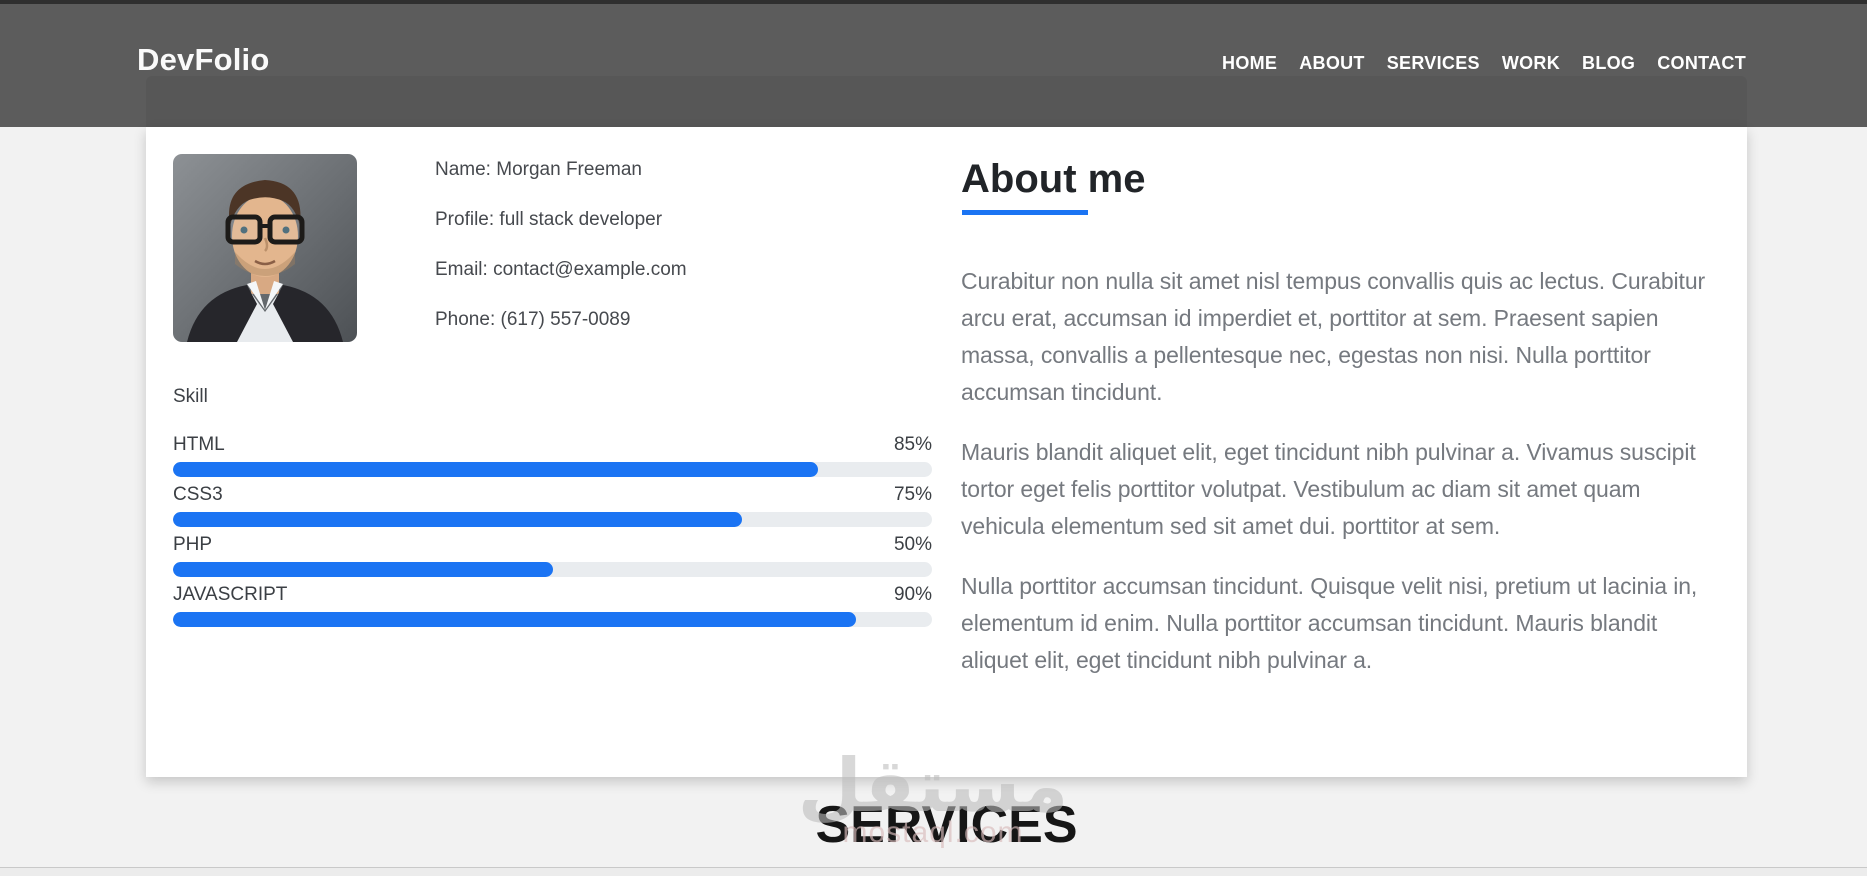  What do you see at coordinates (912, 494) in the screenshot?
I see `skill-percent: 75%` at bounding box center [912, 494].